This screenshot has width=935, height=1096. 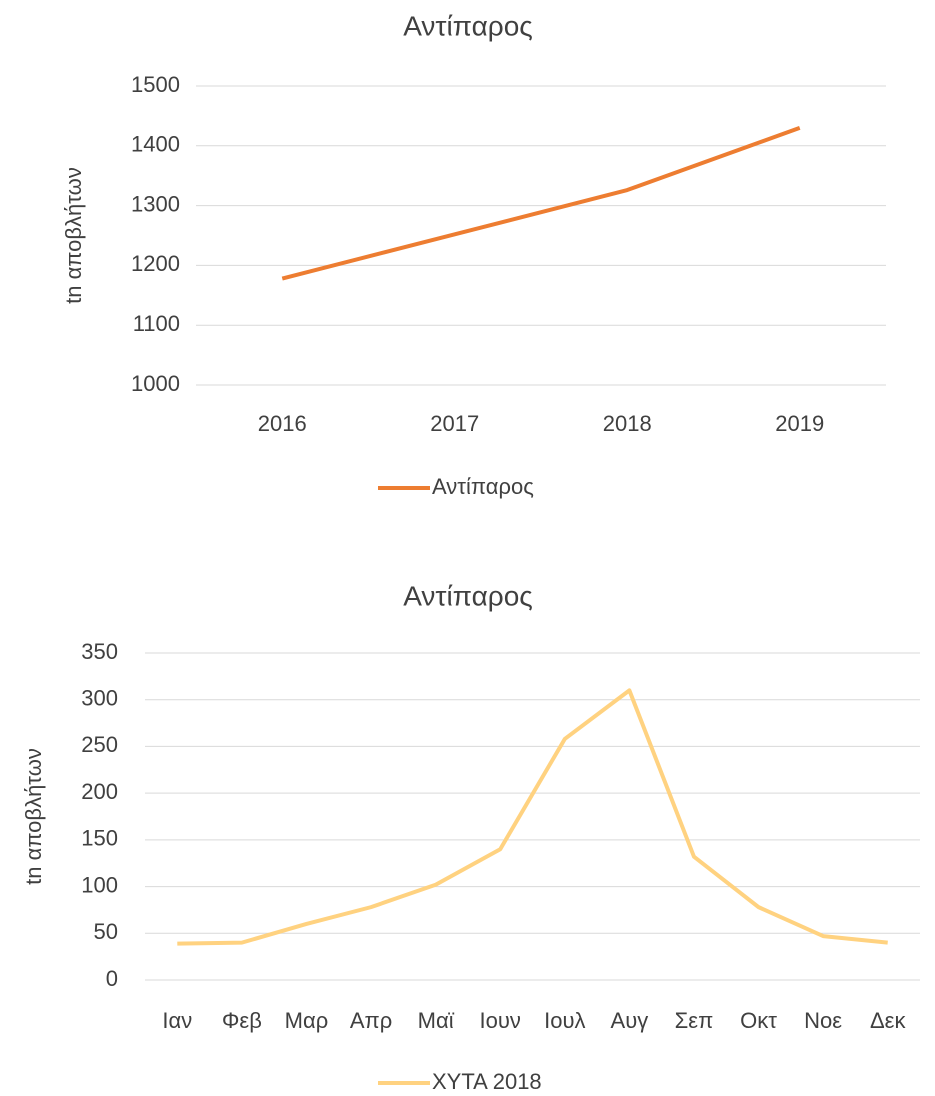 I want to click on y-tick-label: 100, so click(x=99, y=884).